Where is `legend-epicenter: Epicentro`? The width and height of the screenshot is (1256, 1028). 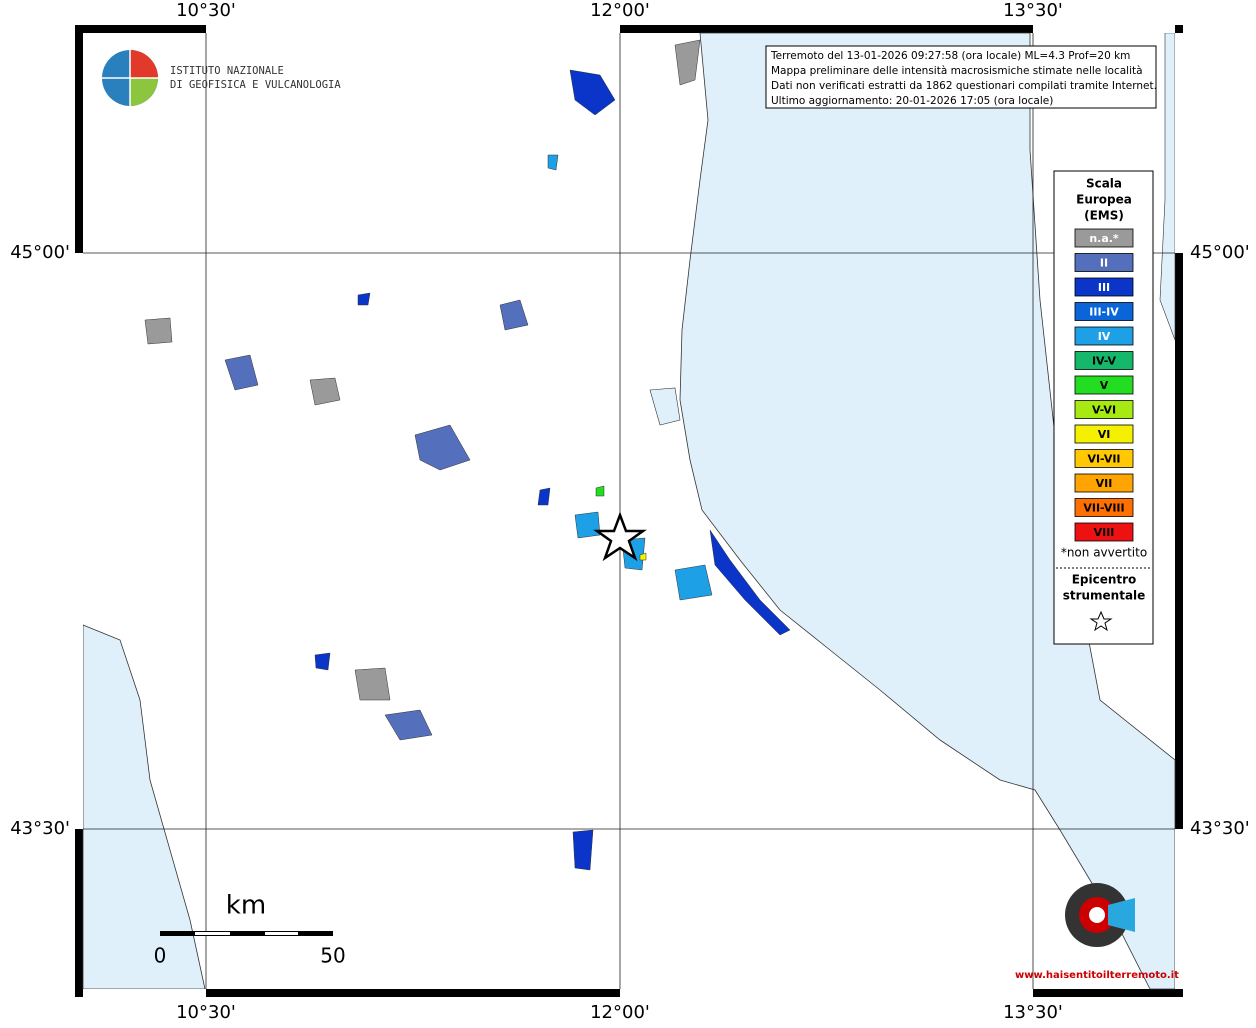 legend-epicenter: Epicentro is located at coordinates (1104, 580).